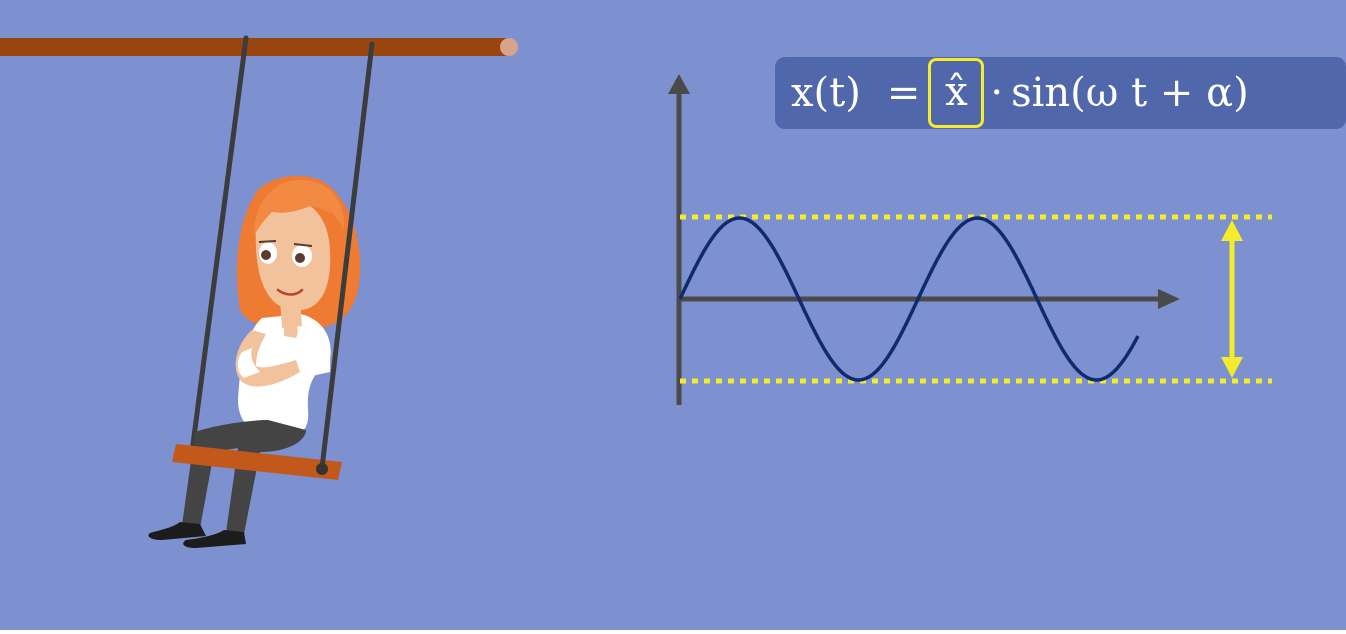  What do you see at coordinates (1169, 299) in the screenshot?
I see `x-axis-arrowhead` at bounding box center [1169, 299].